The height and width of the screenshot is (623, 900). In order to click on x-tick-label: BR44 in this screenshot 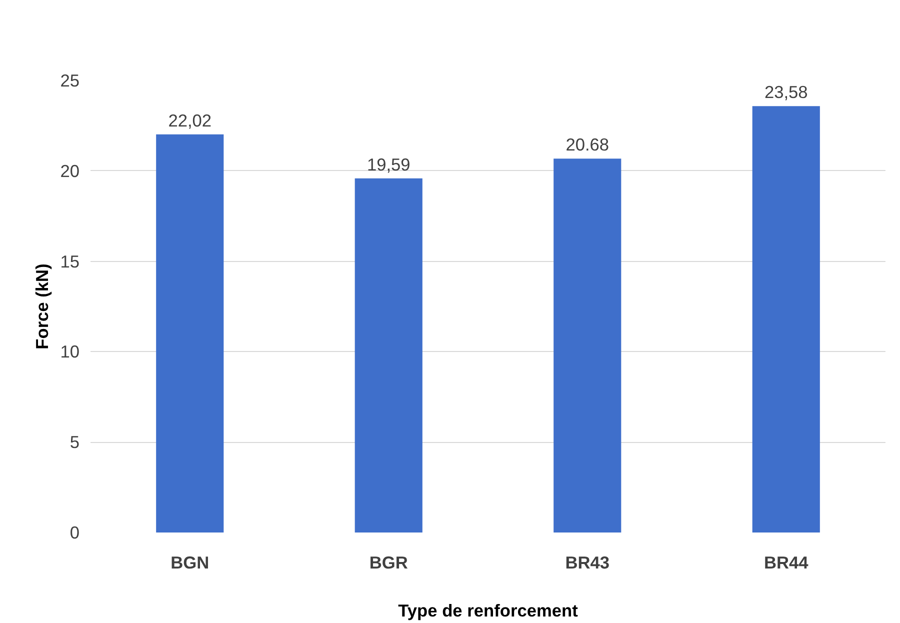, I will do `click(786, 562)`.